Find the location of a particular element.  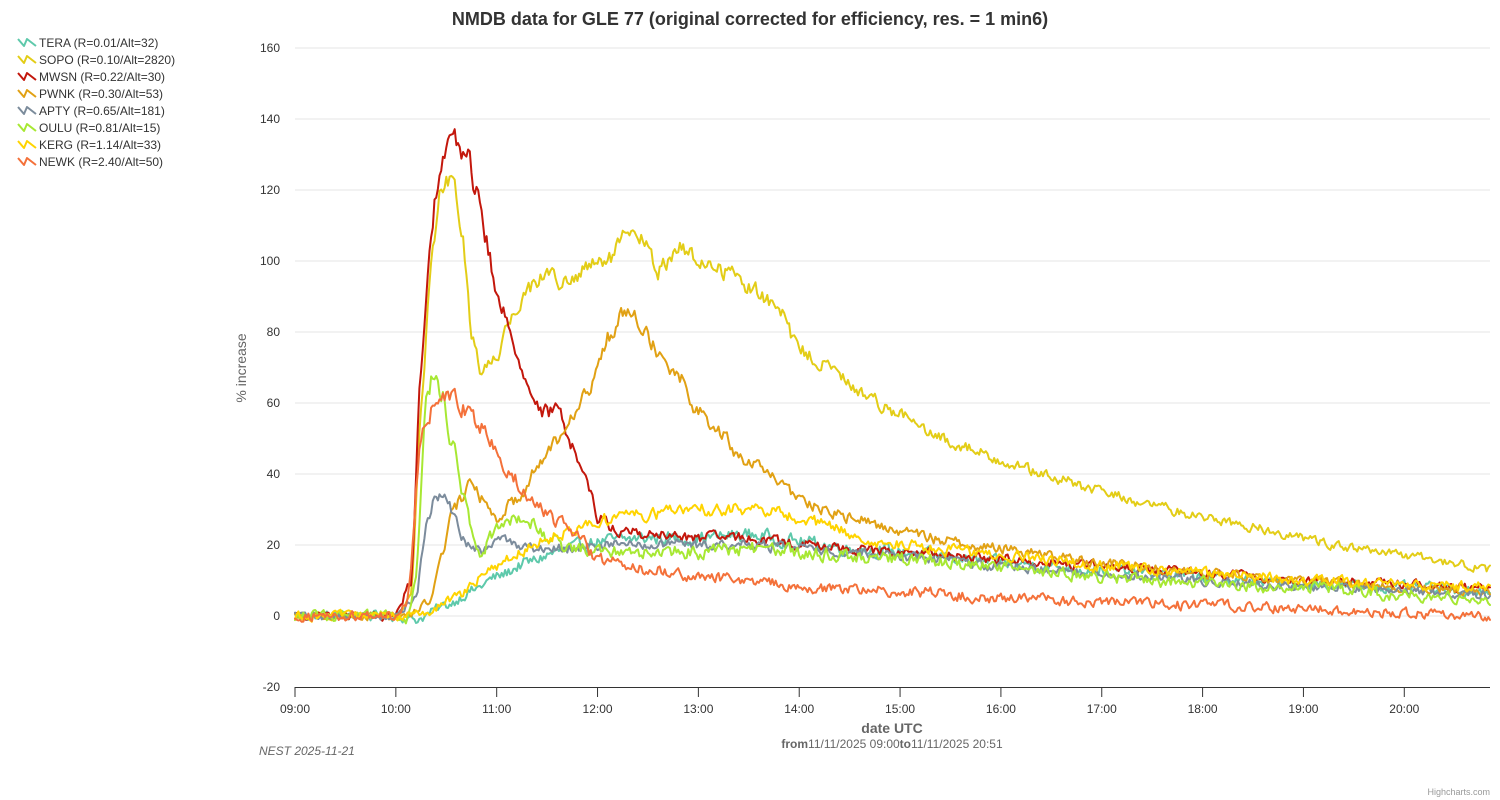

y-tick-label: 60 is located at coordinates (274, 403).